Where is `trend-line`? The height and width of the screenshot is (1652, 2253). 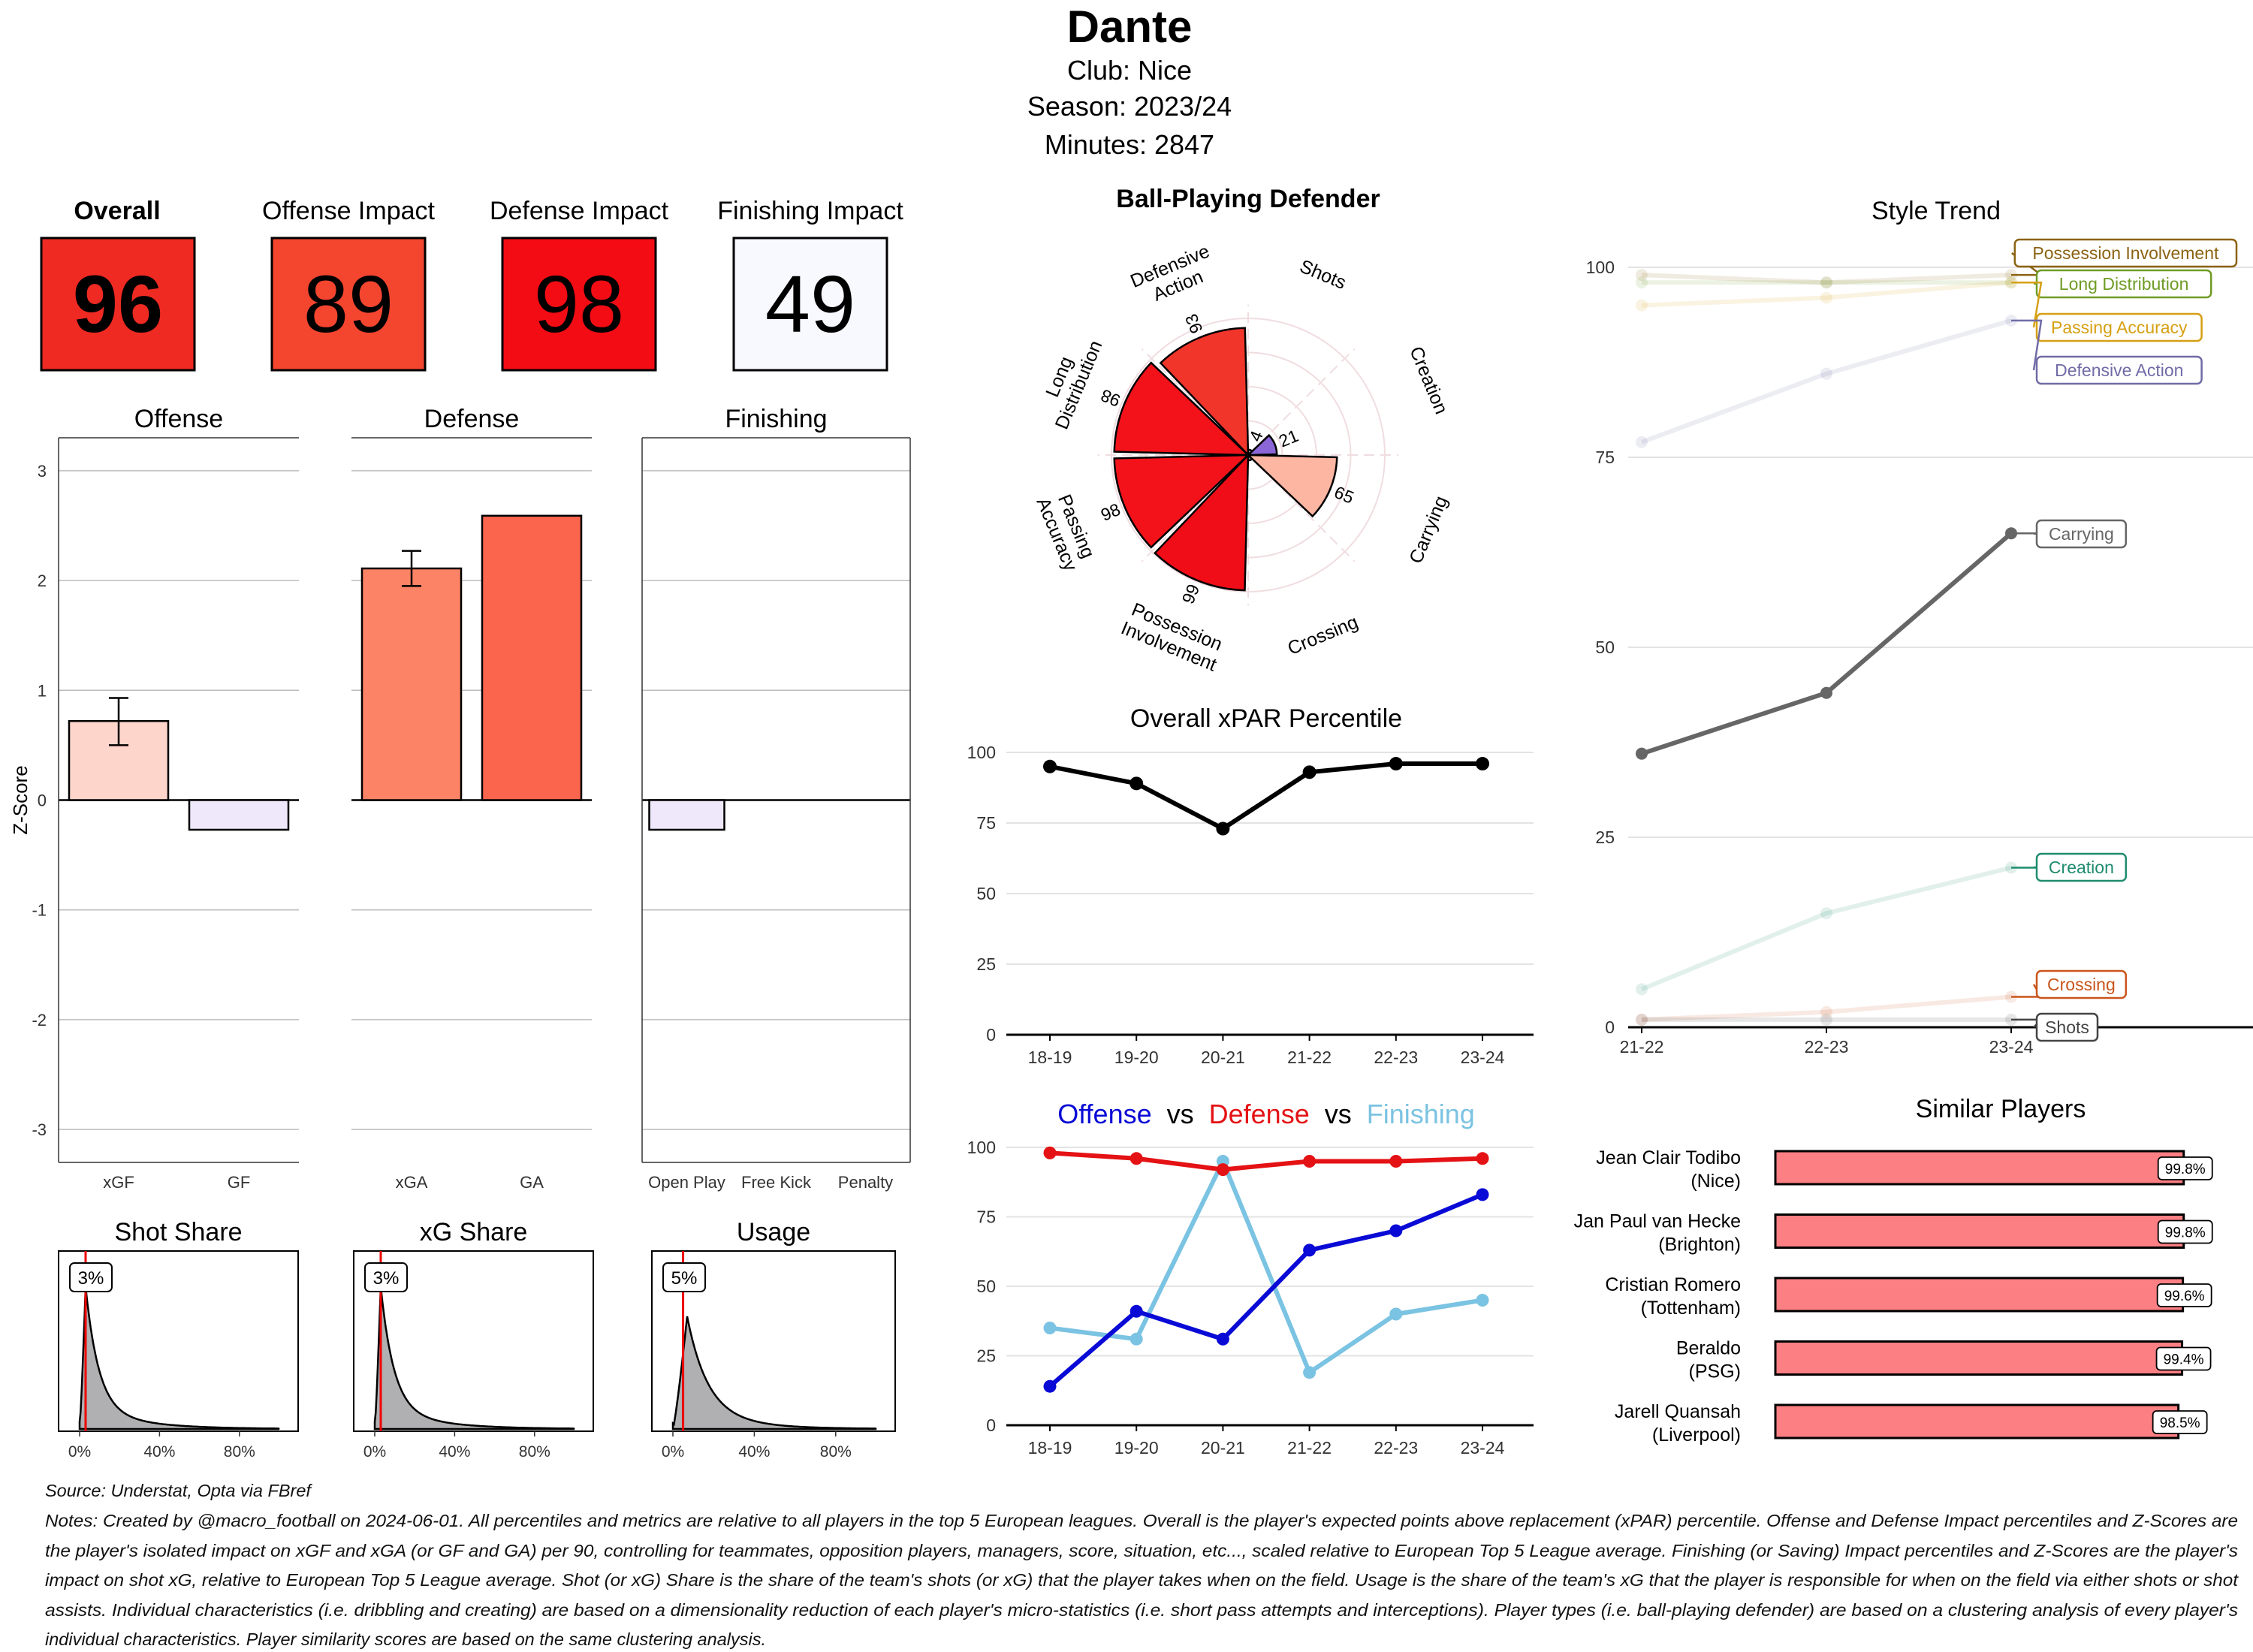
trend-line is located at coordinates (1827, 1008).